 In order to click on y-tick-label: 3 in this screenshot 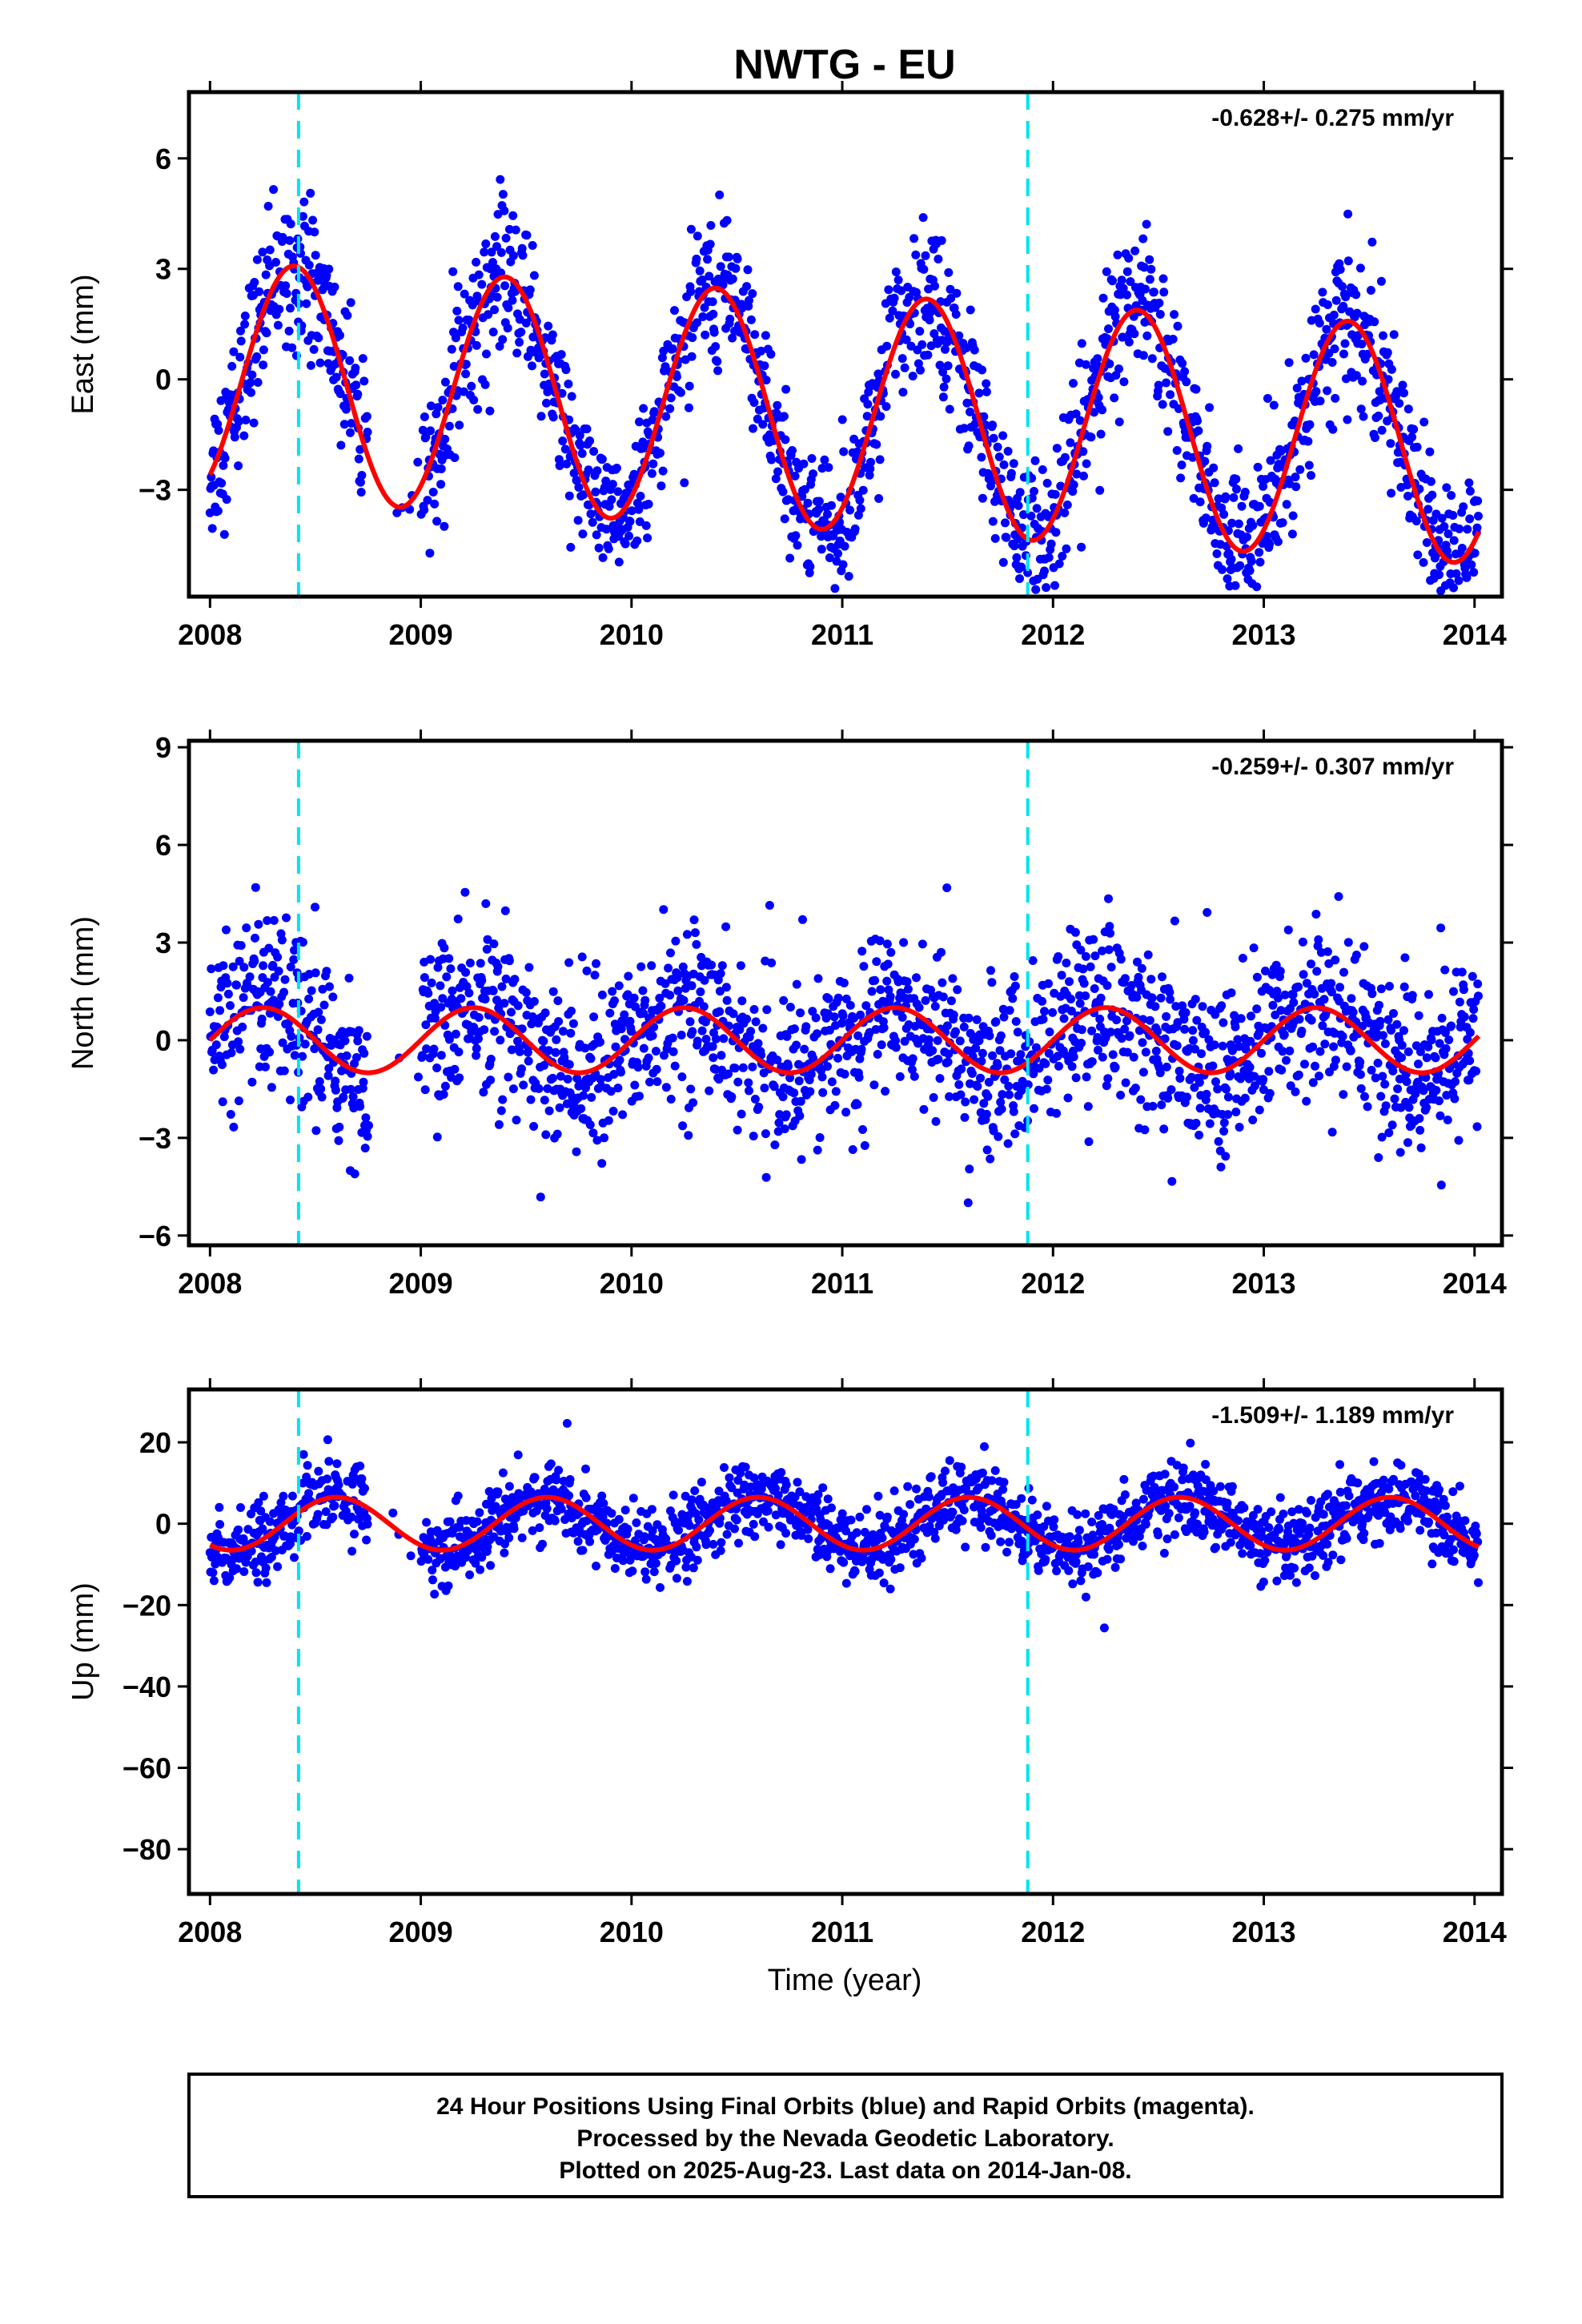, I will do `click(163, 269)`.